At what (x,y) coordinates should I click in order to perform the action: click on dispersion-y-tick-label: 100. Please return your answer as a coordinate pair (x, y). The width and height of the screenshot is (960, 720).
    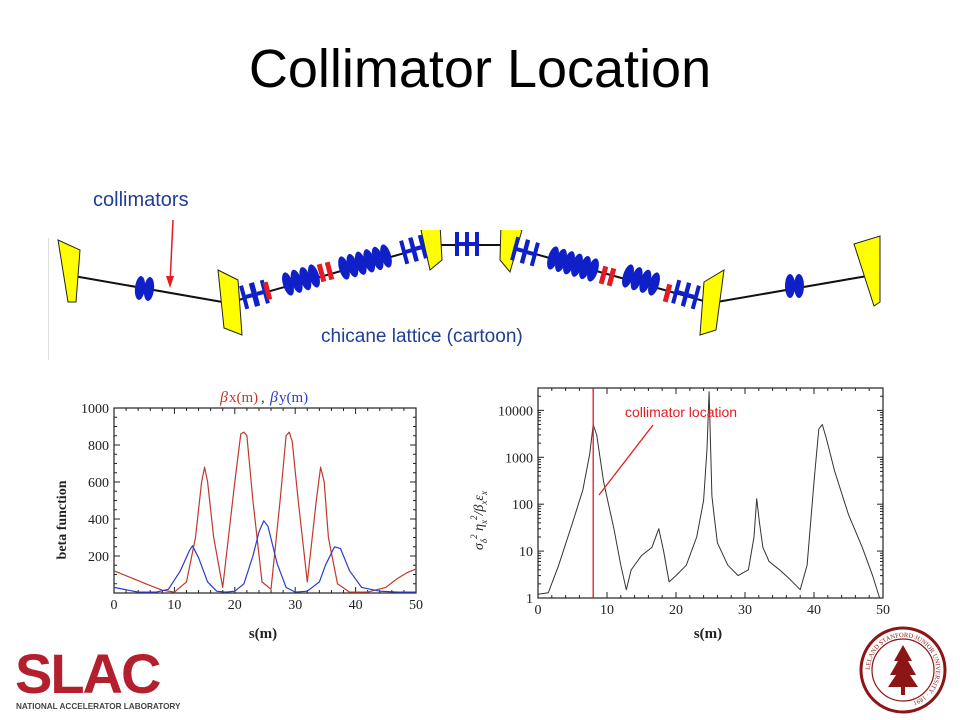
    Looking at the image, I should click on (522, 505).